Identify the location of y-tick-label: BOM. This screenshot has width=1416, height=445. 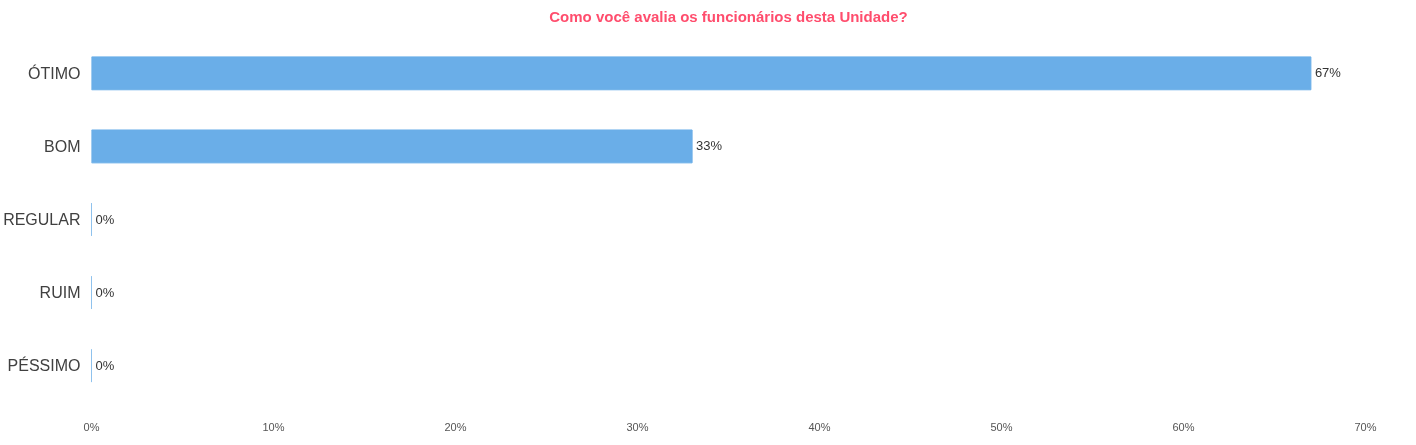
(62, 146).